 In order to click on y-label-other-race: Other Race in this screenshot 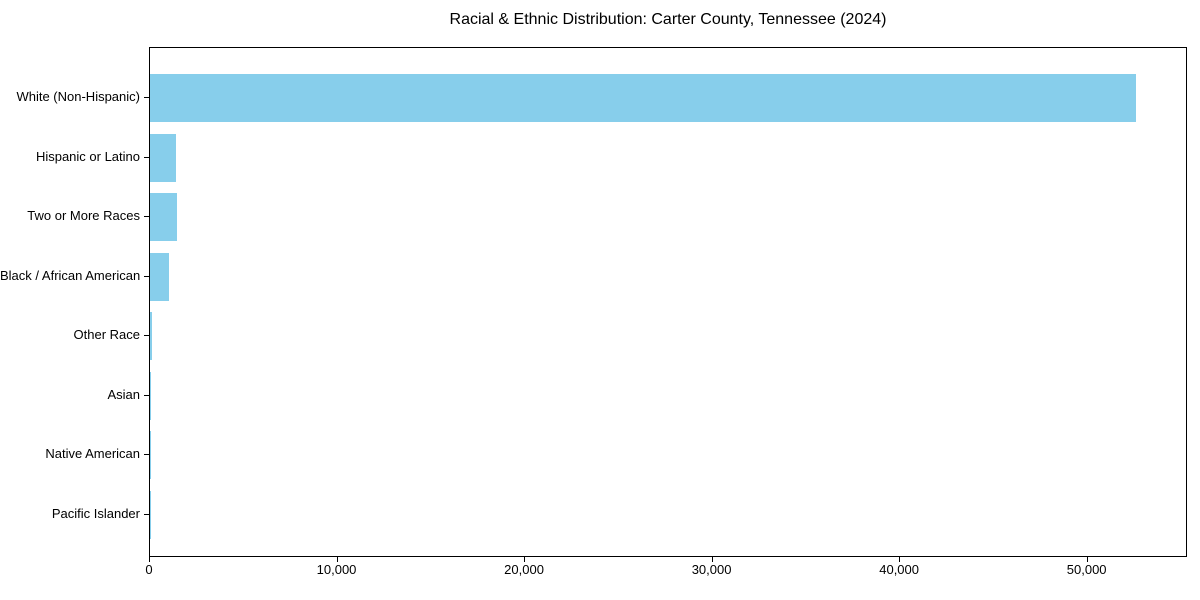, I will do `click(106, 334)`.